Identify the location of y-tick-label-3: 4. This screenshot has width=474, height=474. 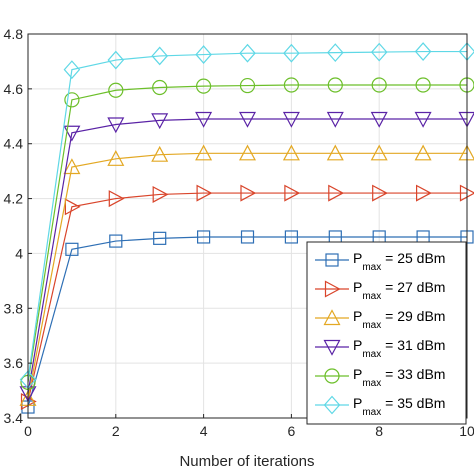
(19, 253).